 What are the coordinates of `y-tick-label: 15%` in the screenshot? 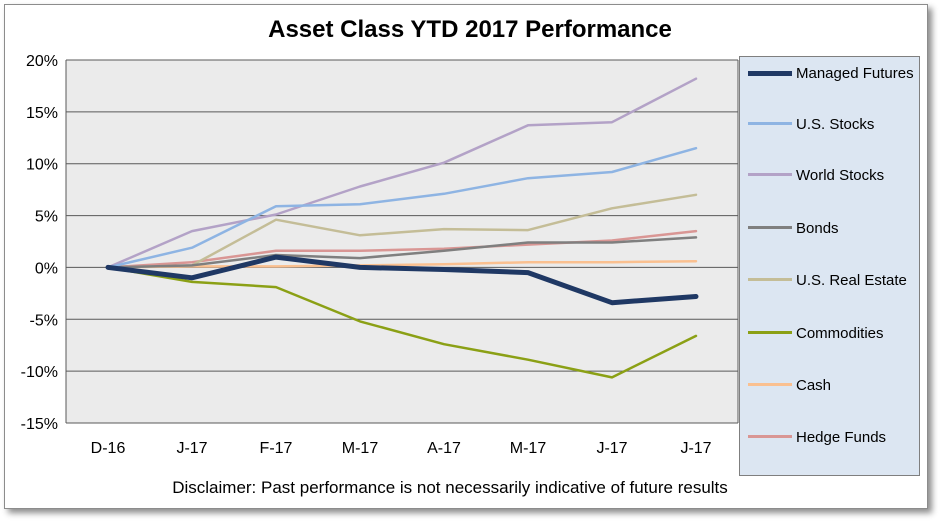 It's located at (42, 113).